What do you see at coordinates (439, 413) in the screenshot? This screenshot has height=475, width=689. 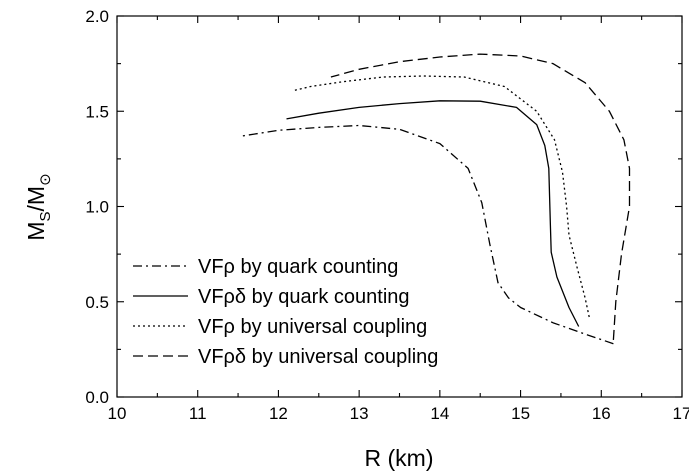 I see `x-tick-label: 14` at bounding box center [439, 413].